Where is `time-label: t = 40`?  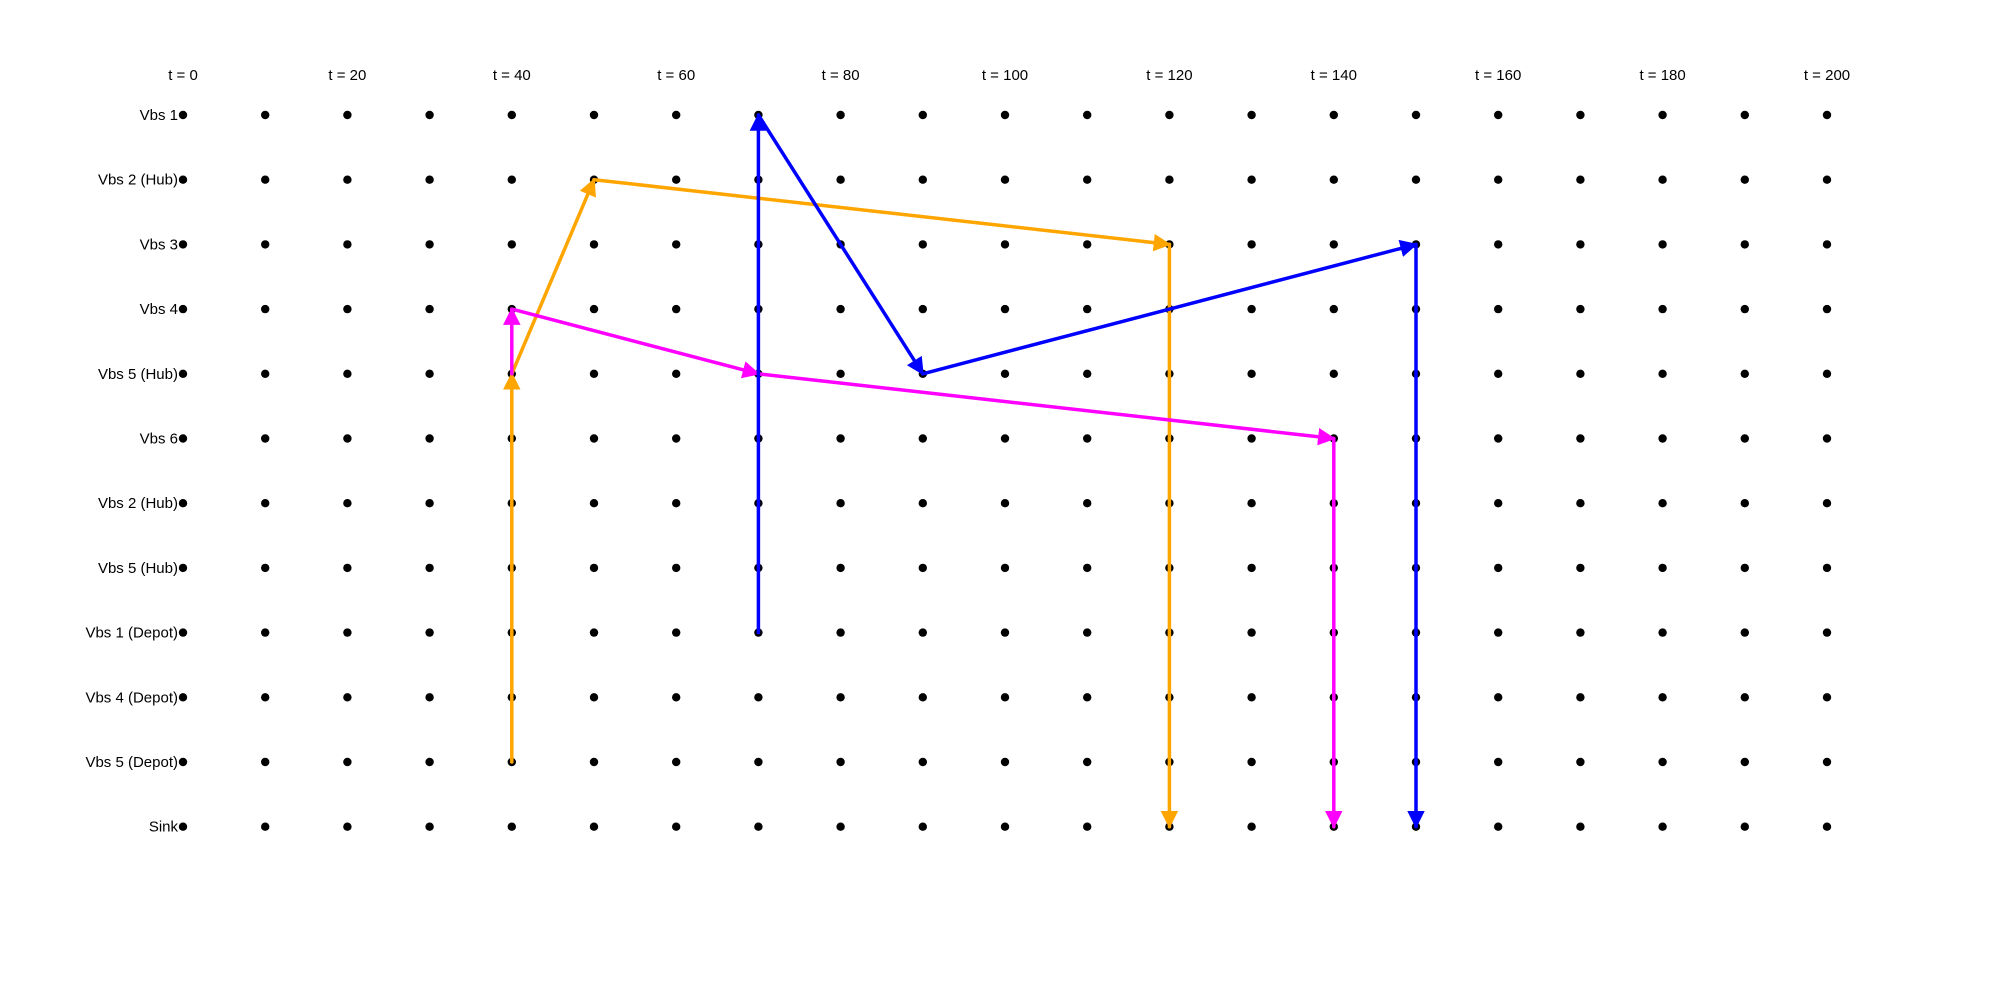
time-label: t = 40 is located at coordinates (512, 75).